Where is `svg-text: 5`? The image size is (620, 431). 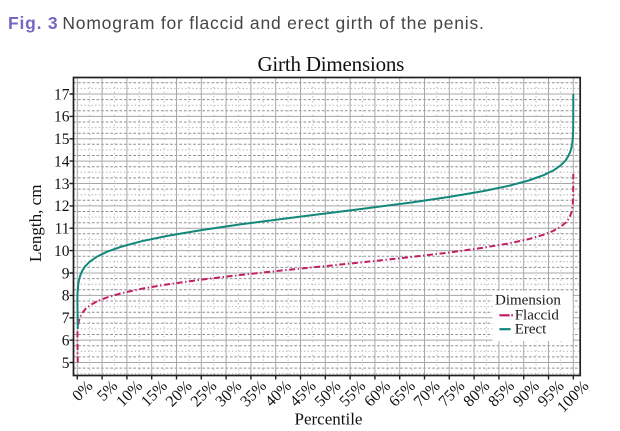
svg-text: 5 is located at coordinates (66, 363).